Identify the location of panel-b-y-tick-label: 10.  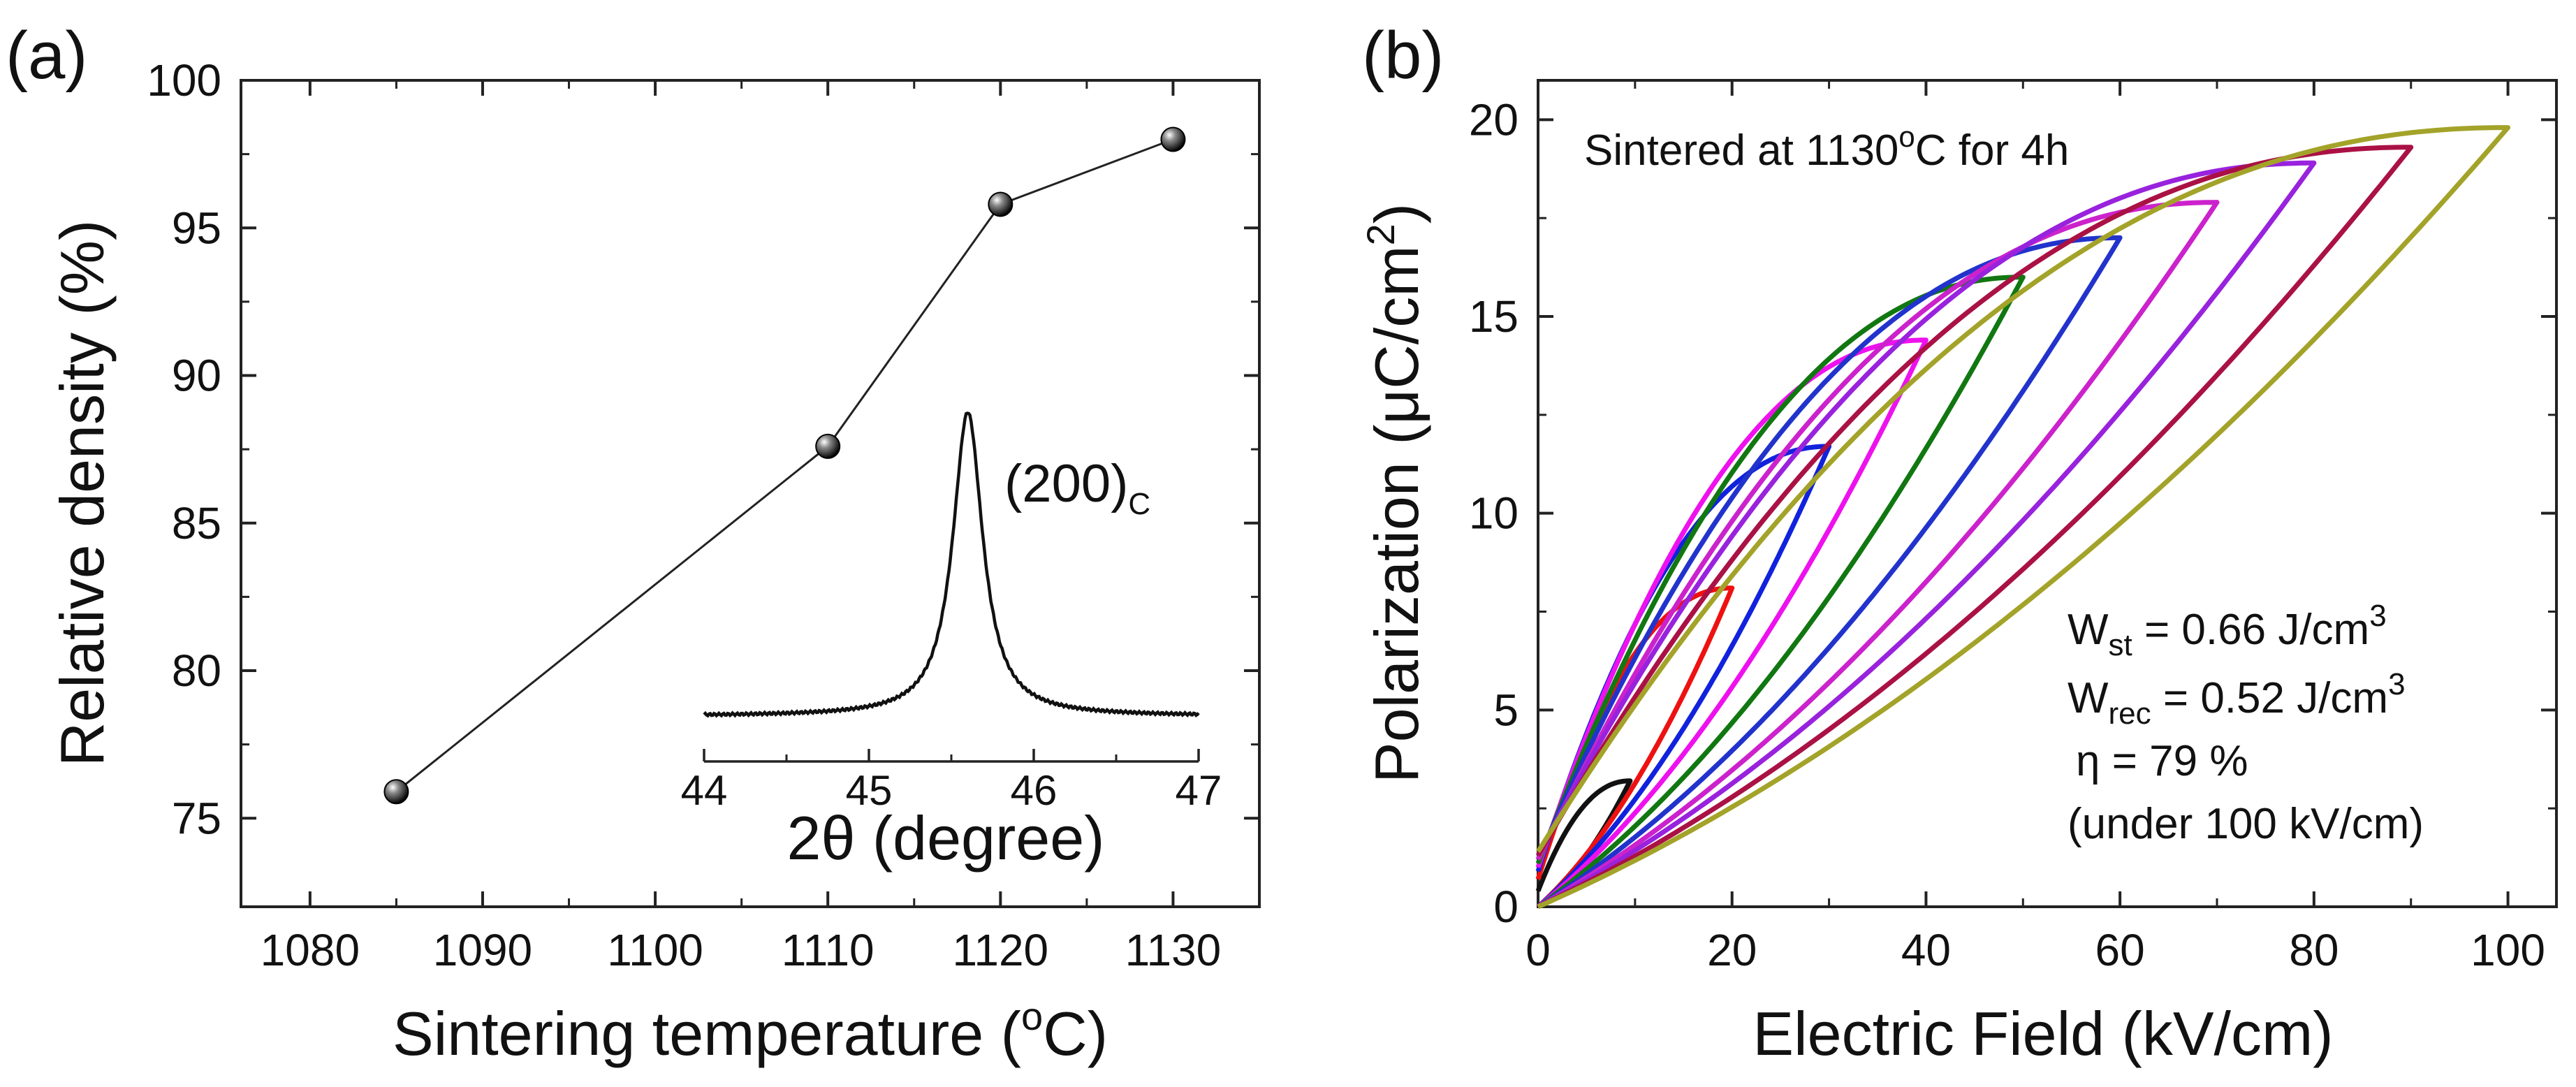
(1494, 514).